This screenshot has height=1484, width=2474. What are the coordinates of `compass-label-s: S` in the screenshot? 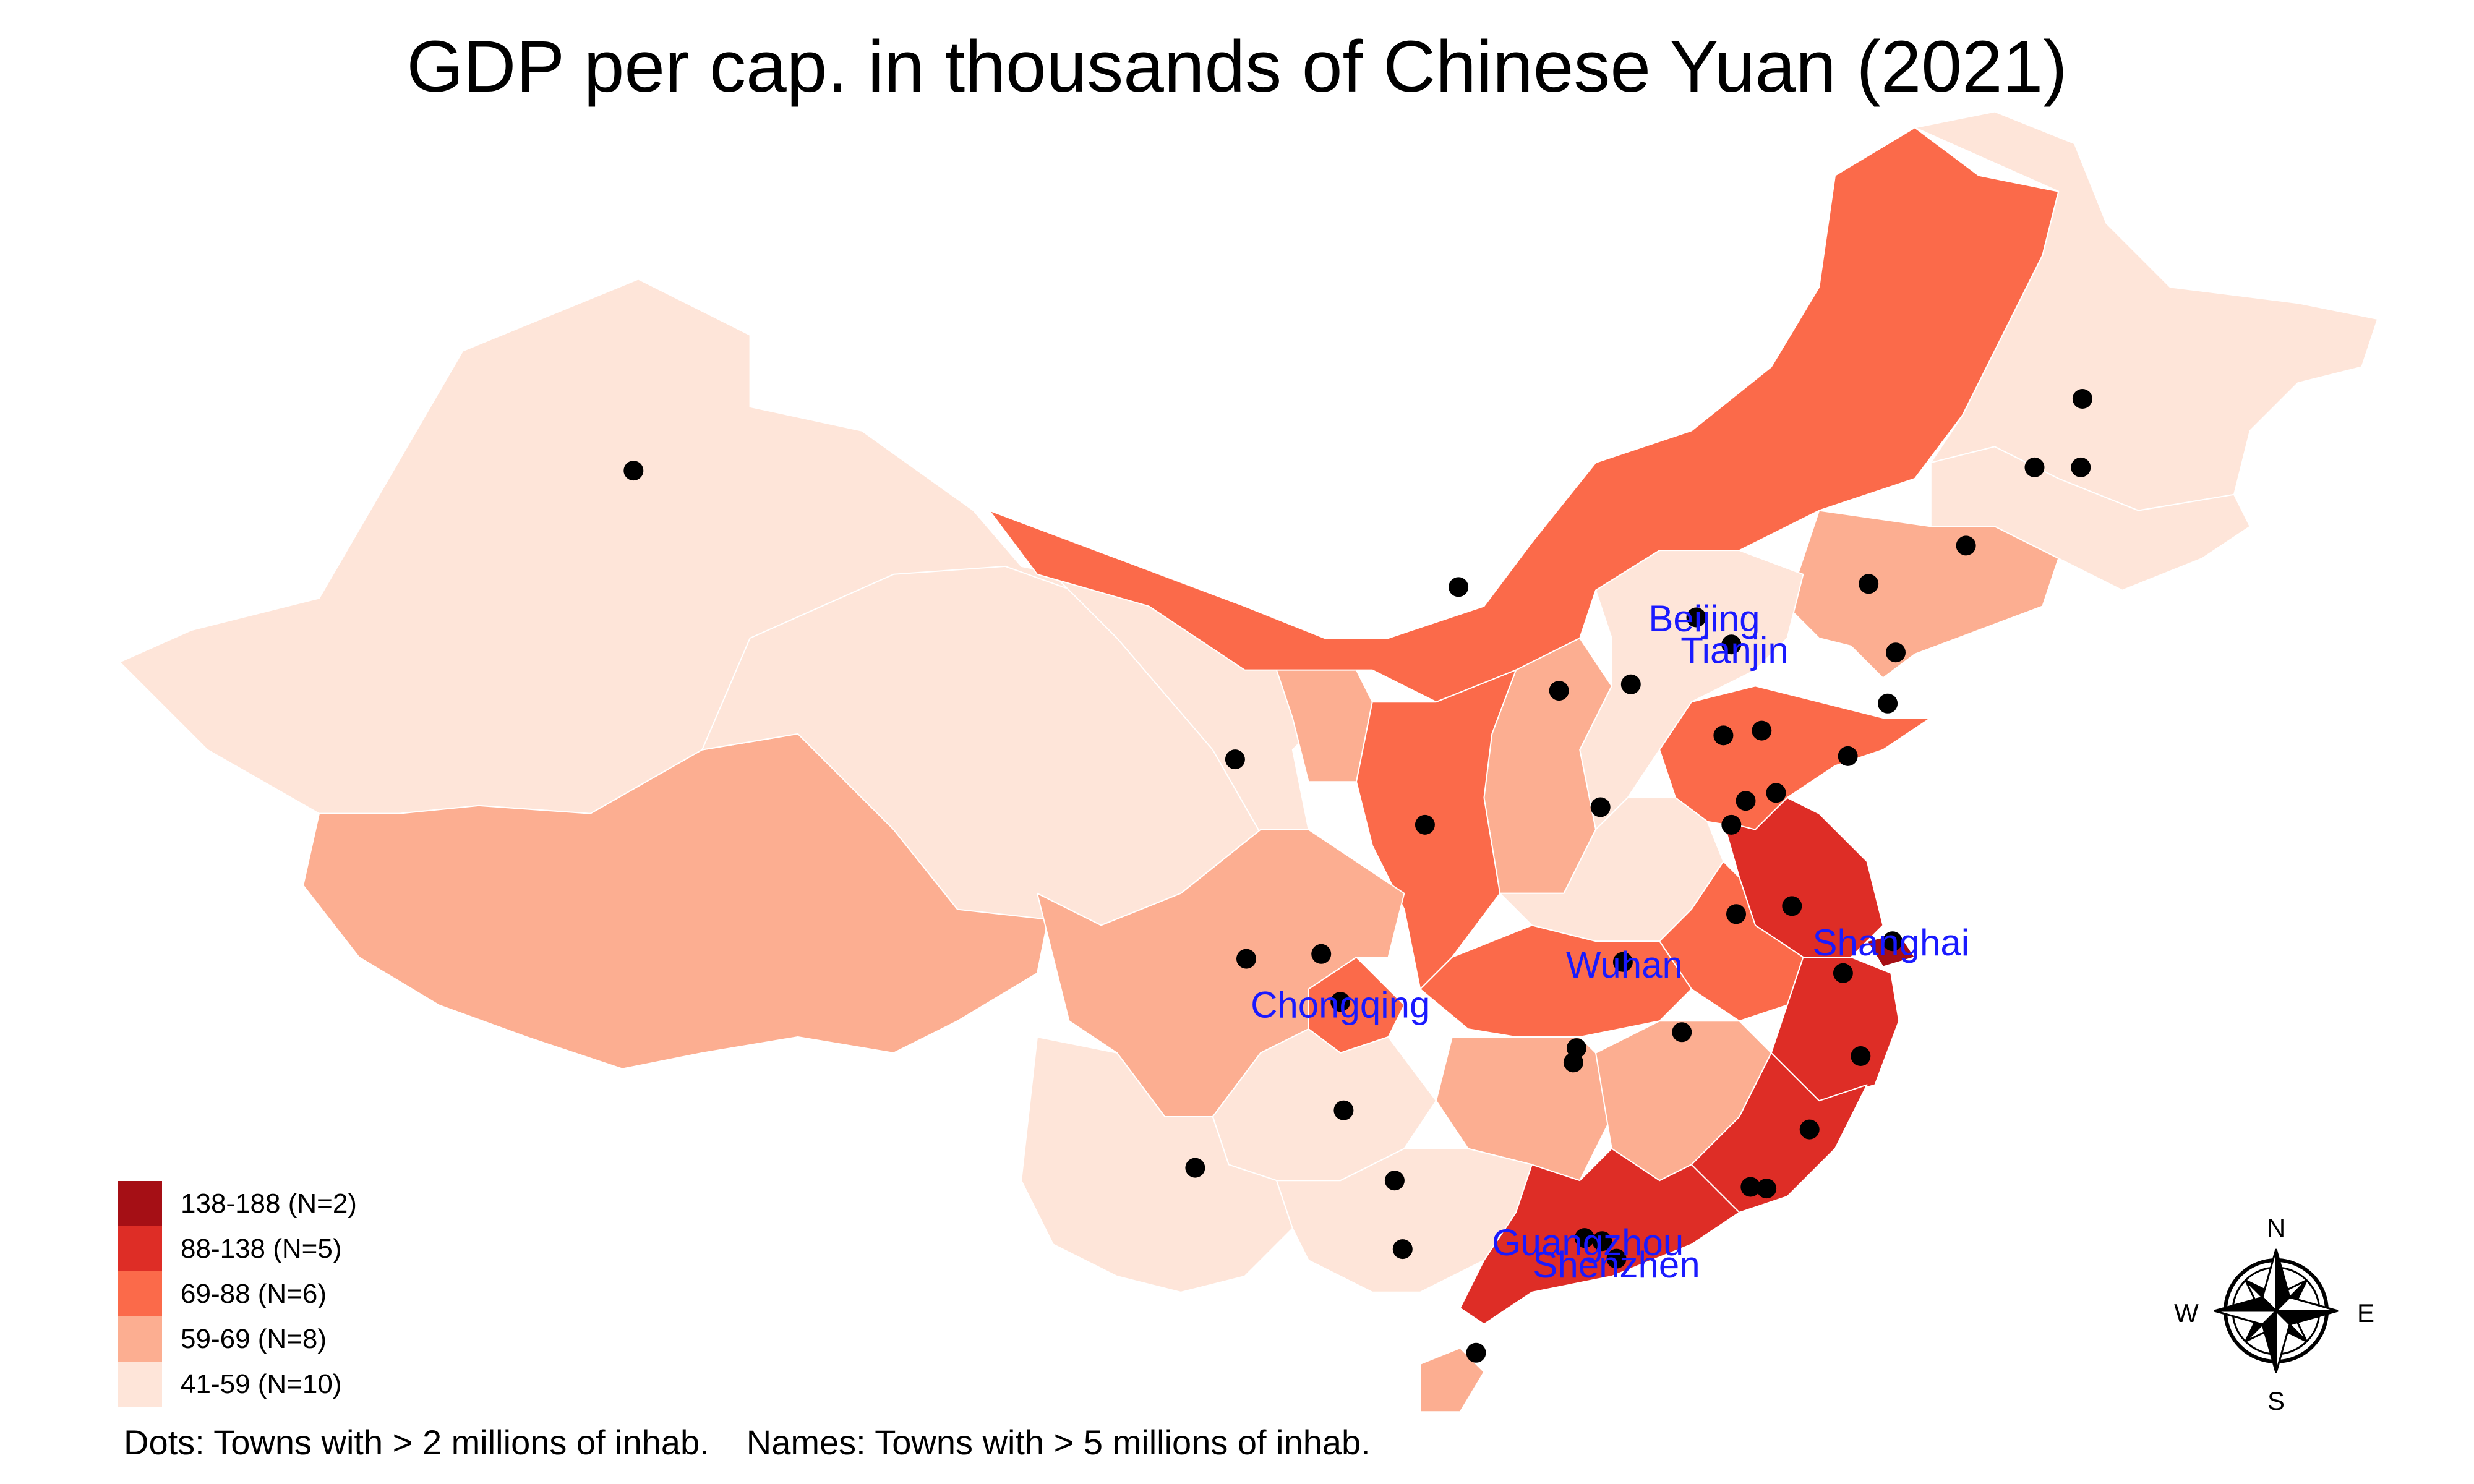 It's located at (2276, 1400).